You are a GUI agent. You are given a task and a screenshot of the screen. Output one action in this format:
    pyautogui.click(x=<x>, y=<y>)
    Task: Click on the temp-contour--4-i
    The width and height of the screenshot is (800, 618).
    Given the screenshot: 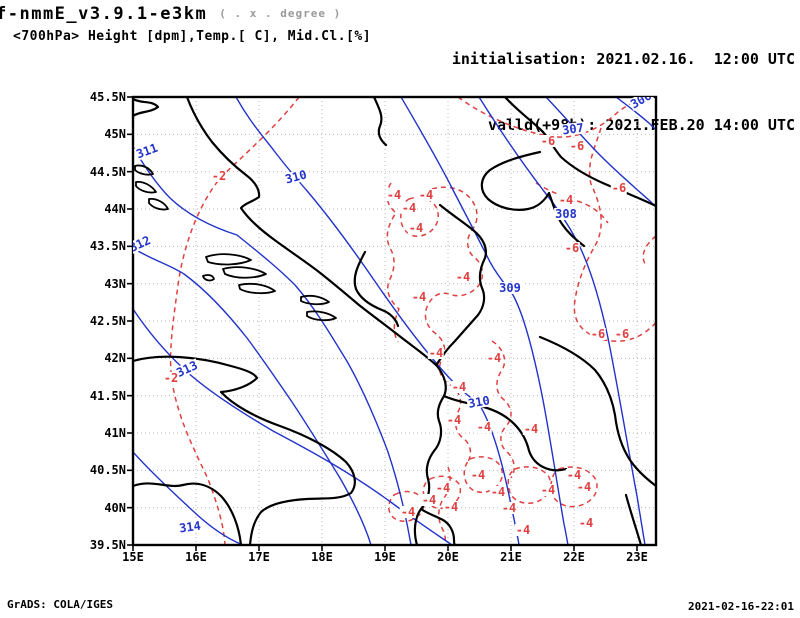 What is the action you would take?
    pyautogui.click(x=406, y=506)
    